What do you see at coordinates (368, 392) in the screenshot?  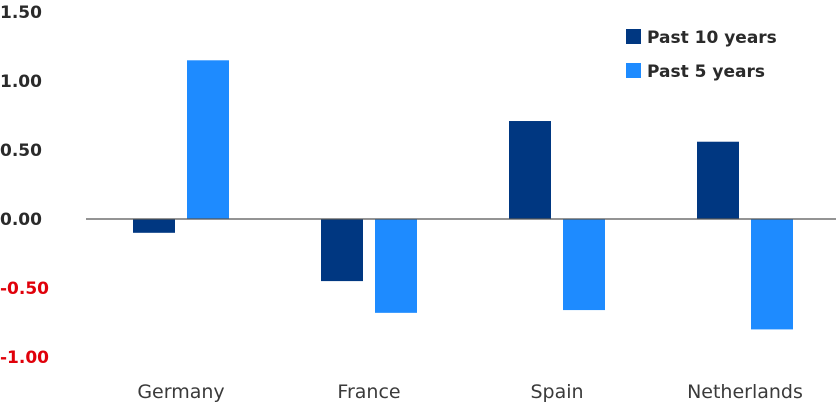 I see `x-tick-label-france: France` at bounding box center [368, 392].